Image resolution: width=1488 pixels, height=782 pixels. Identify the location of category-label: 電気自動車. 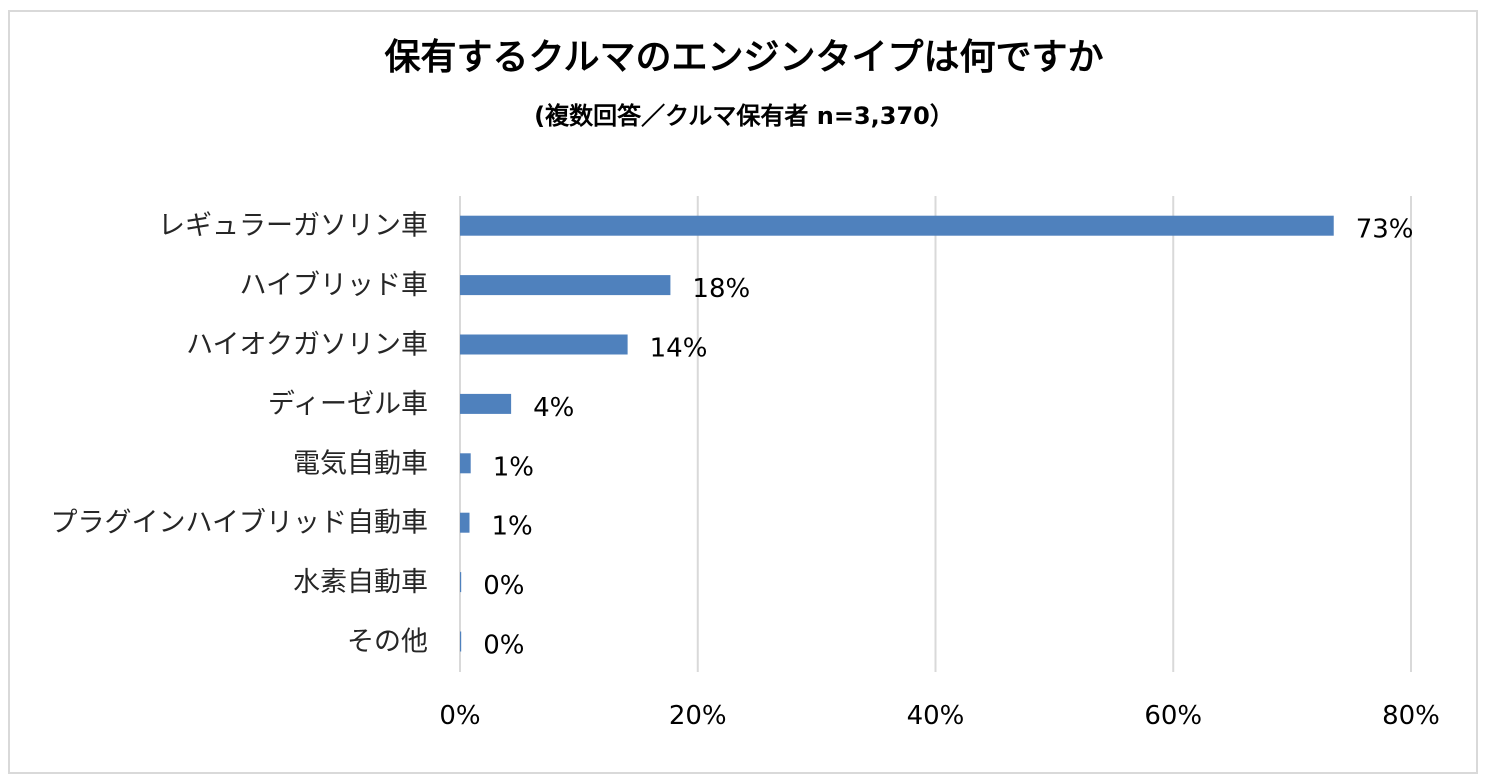
(360, 463).